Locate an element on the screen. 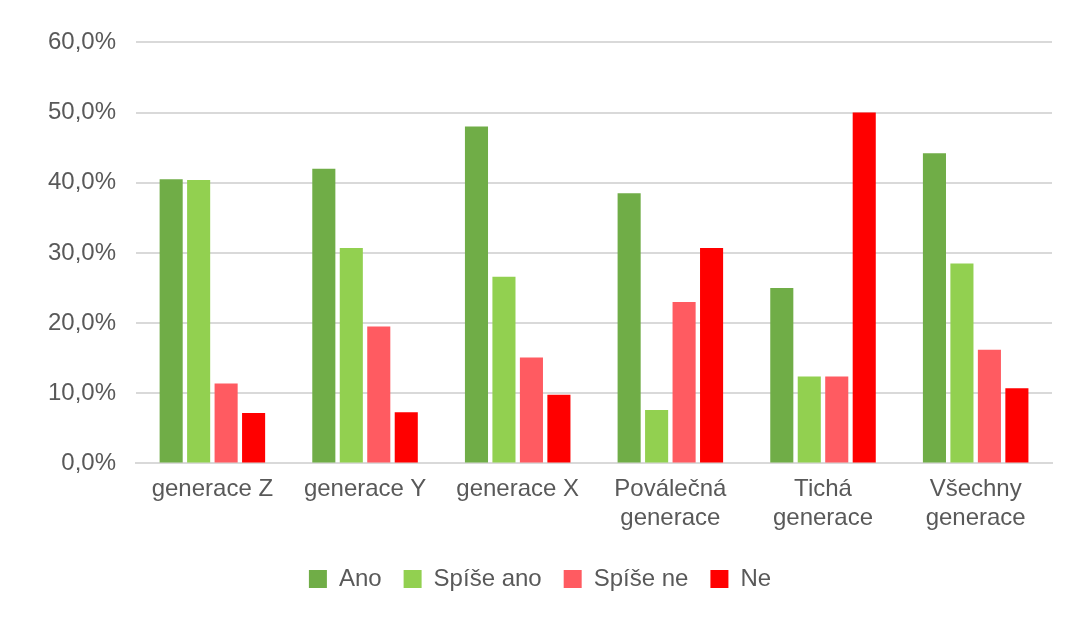 This screenshot has width=1090, height=619. legend-label: Ne is located at coordinates (756, 577).